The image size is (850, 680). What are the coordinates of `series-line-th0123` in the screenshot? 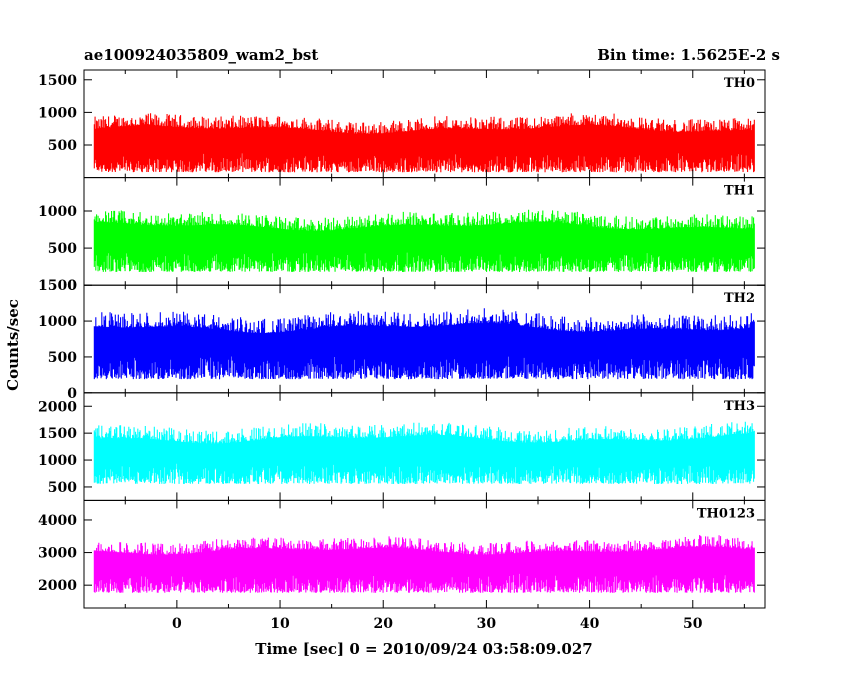 It's located at (424, 564).